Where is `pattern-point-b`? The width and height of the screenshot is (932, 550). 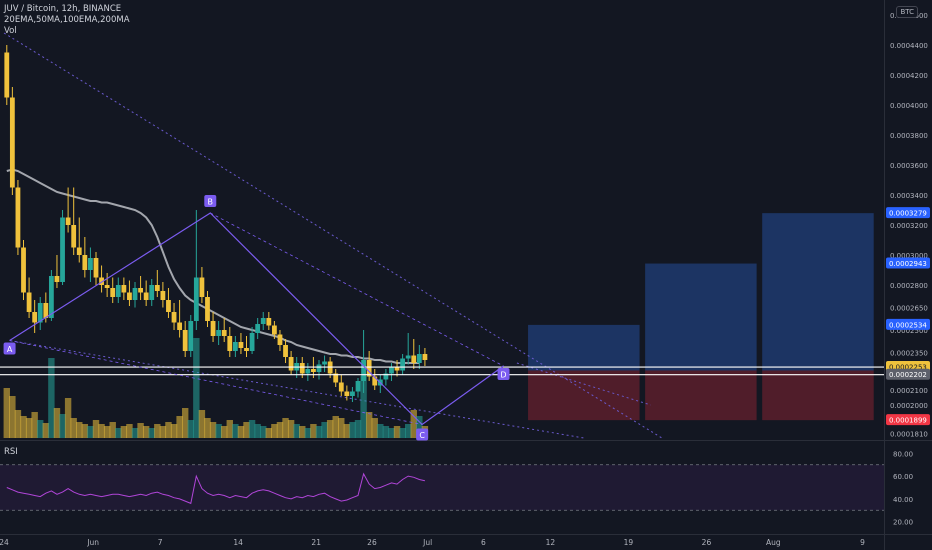
pattern-point-b is located at coordinates (210, 201).